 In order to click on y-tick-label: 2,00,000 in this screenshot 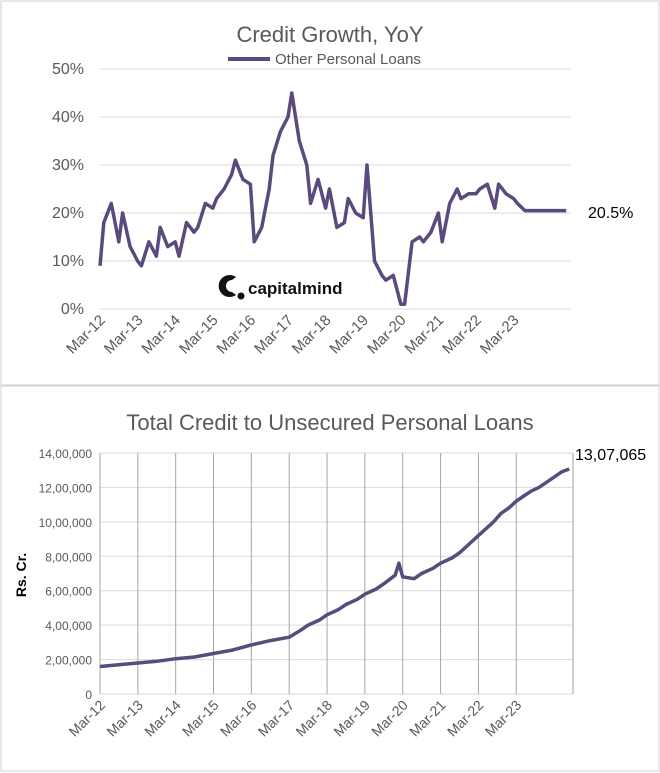, I will do `click(68, 661)`.